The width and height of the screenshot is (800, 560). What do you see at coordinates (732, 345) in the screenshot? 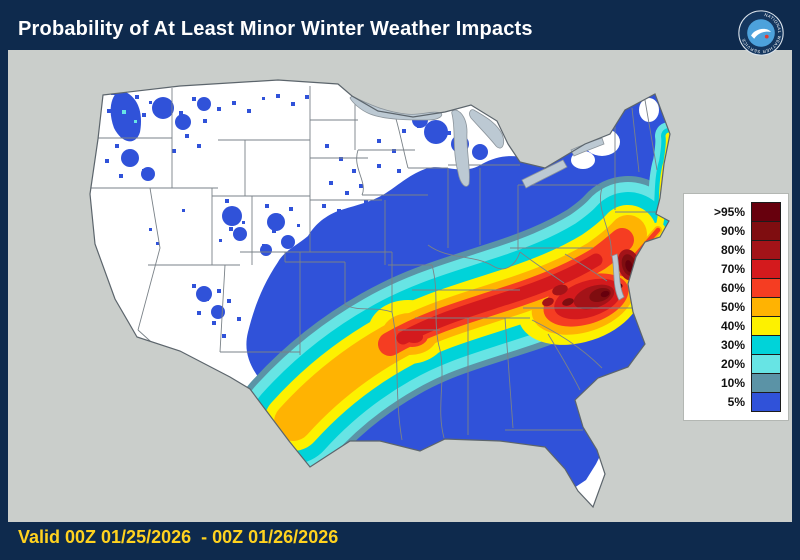
I see `legend-label: 30%` at bounding box center [732, 345].